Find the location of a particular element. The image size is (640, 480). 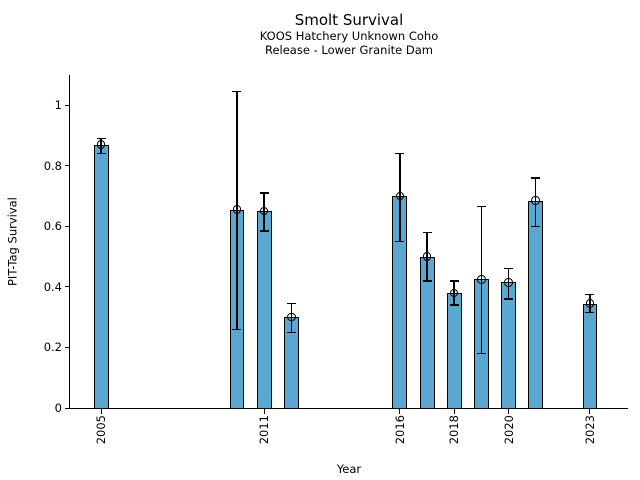

y-tick-label: 0.8 is located at coordinates (52, 165).